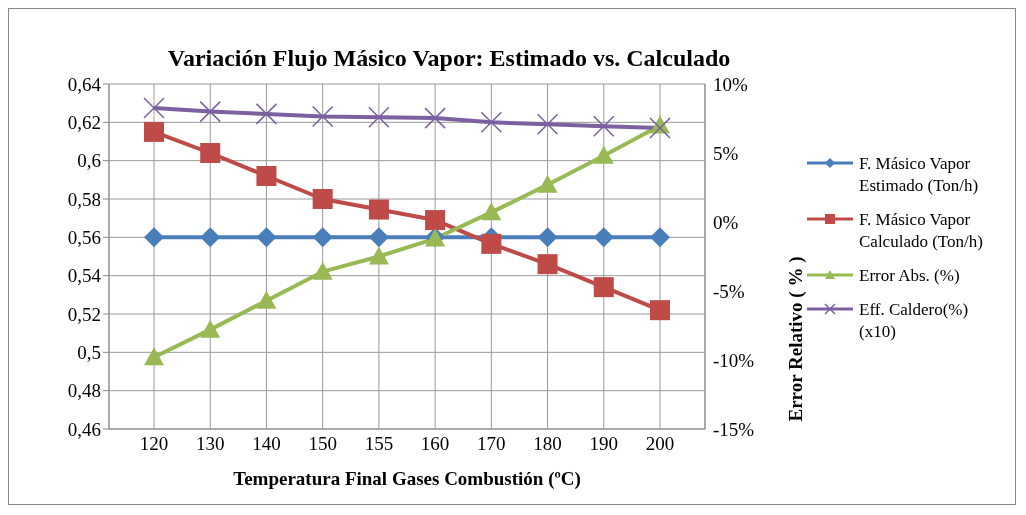 The height and width of the screenshot is (515, 1026). I want to click on y2-tick-label: 10%, so click(730, 84).